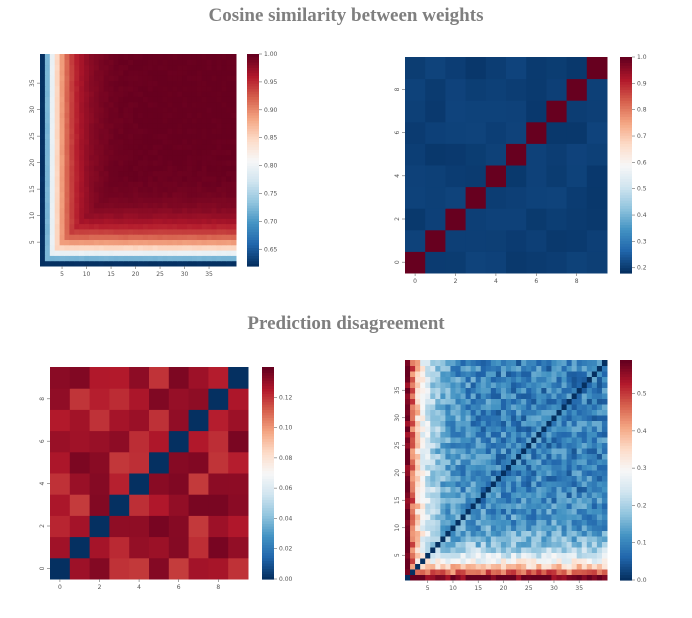 This screenshot has width=692, height=618. I want to click on y-tick-label: 6, so click(42, 441).